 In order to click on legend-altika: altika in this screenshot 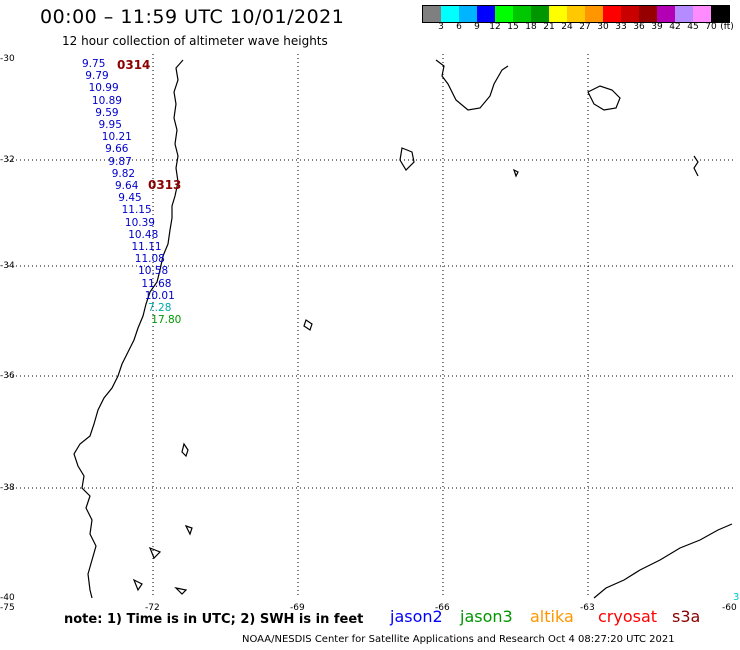, I will do `click(552, 616)`.